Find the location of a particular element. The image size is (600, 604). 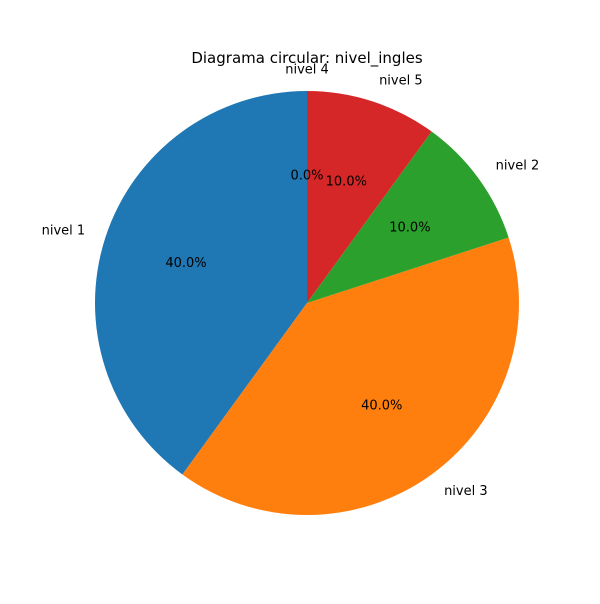

slice-label-nivel-2: nivel 2 is located at coordinates (518, 165).